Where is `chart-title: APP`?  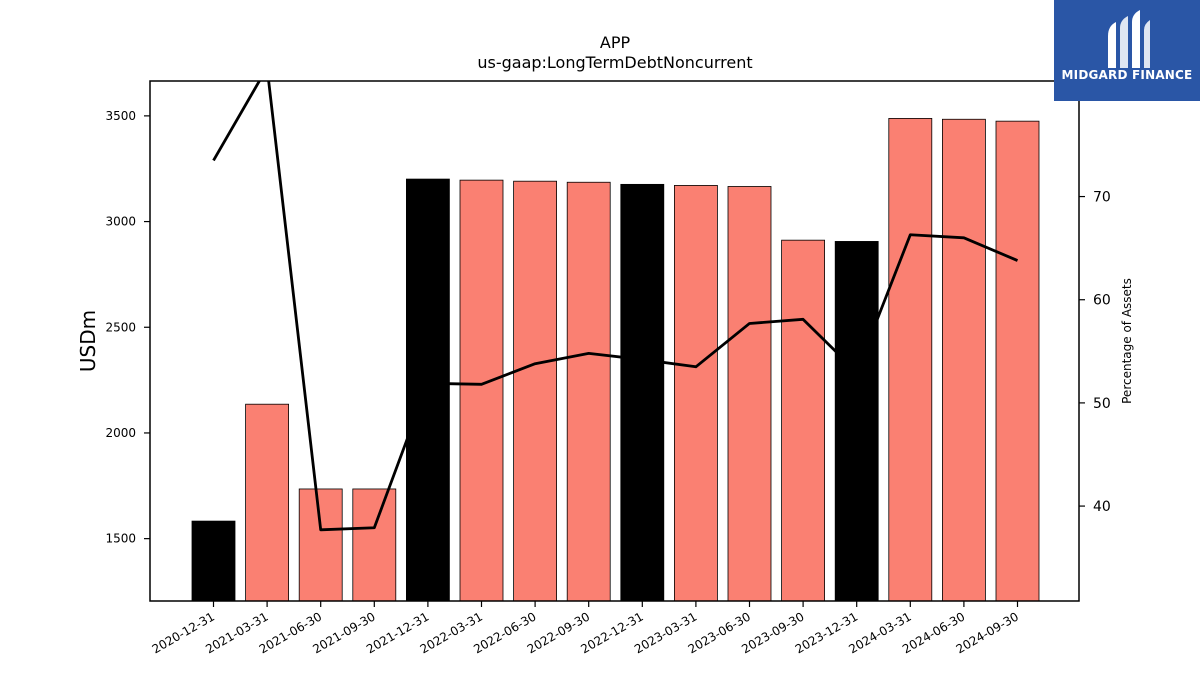 chart-title: APP is located at coordinates (615, 42).